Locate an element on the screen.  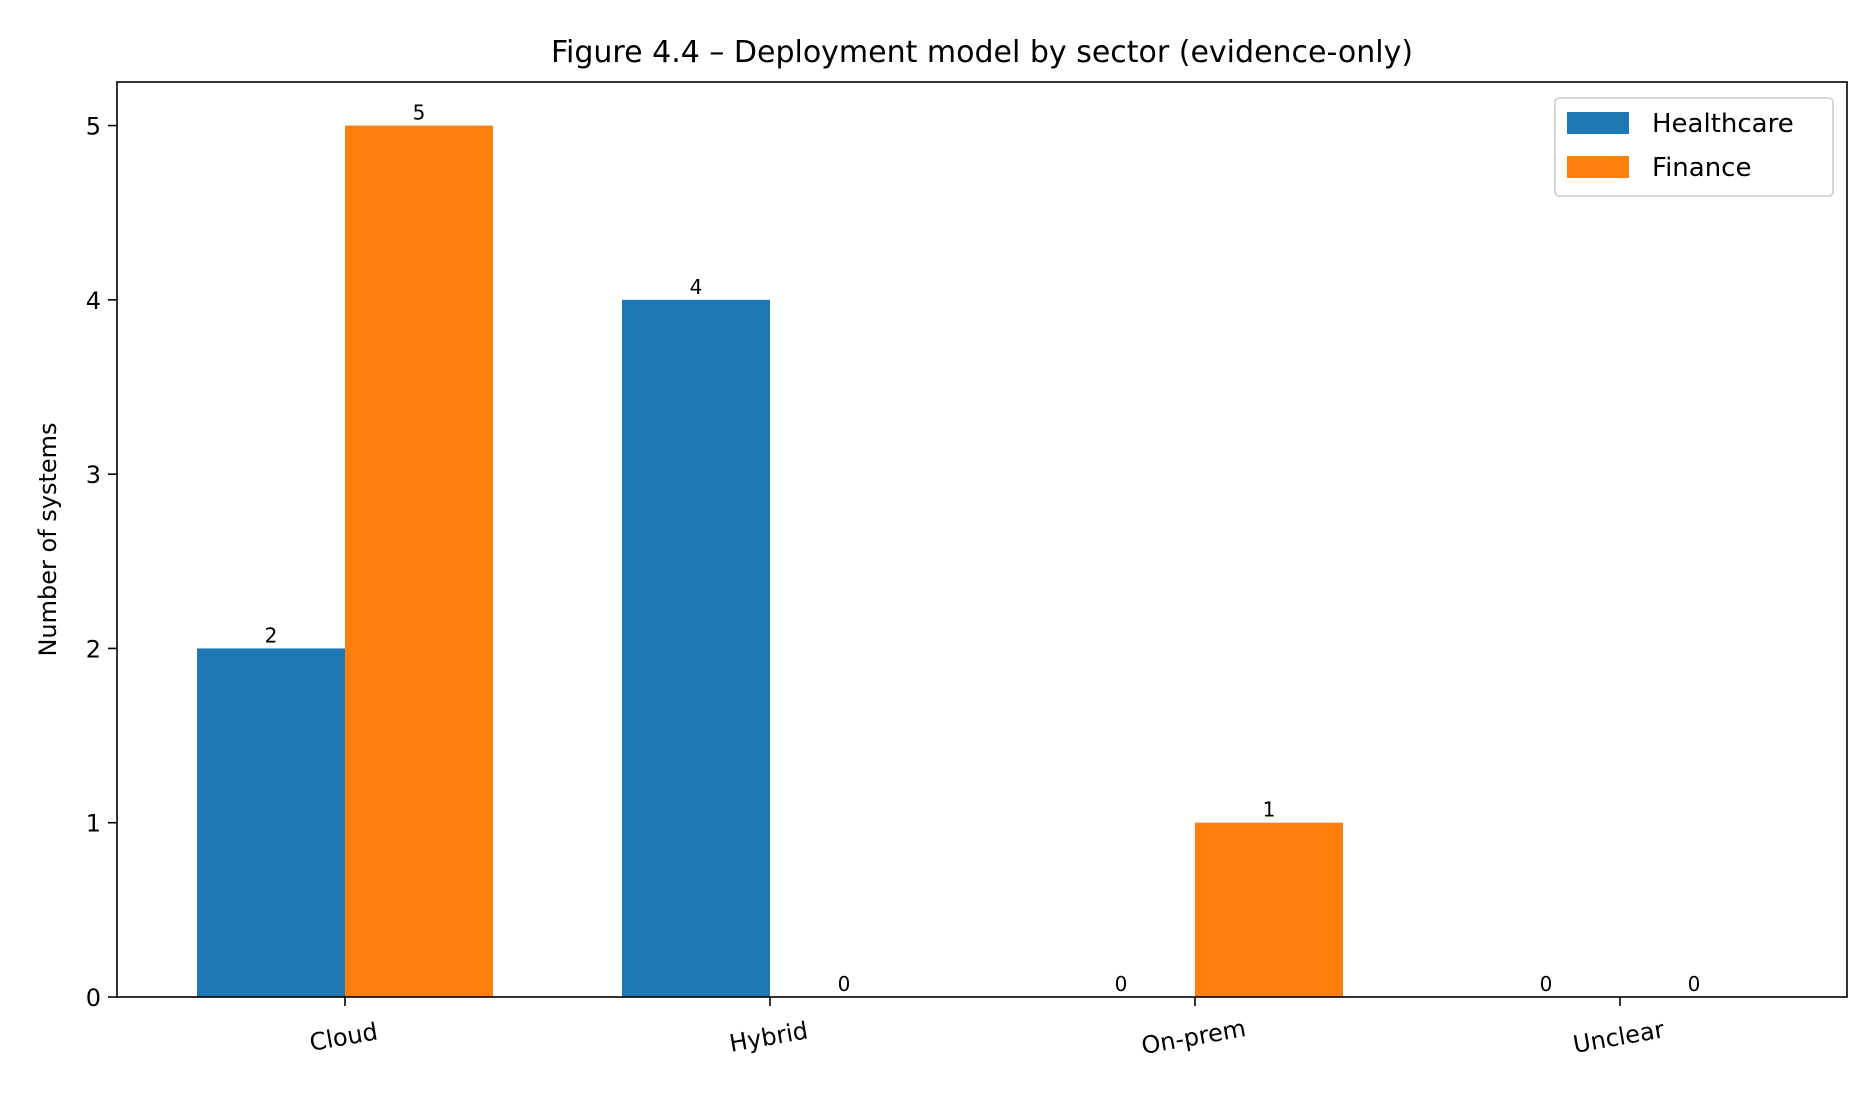
legend-swatch-healthcare is located at coordinates (1598, 123).